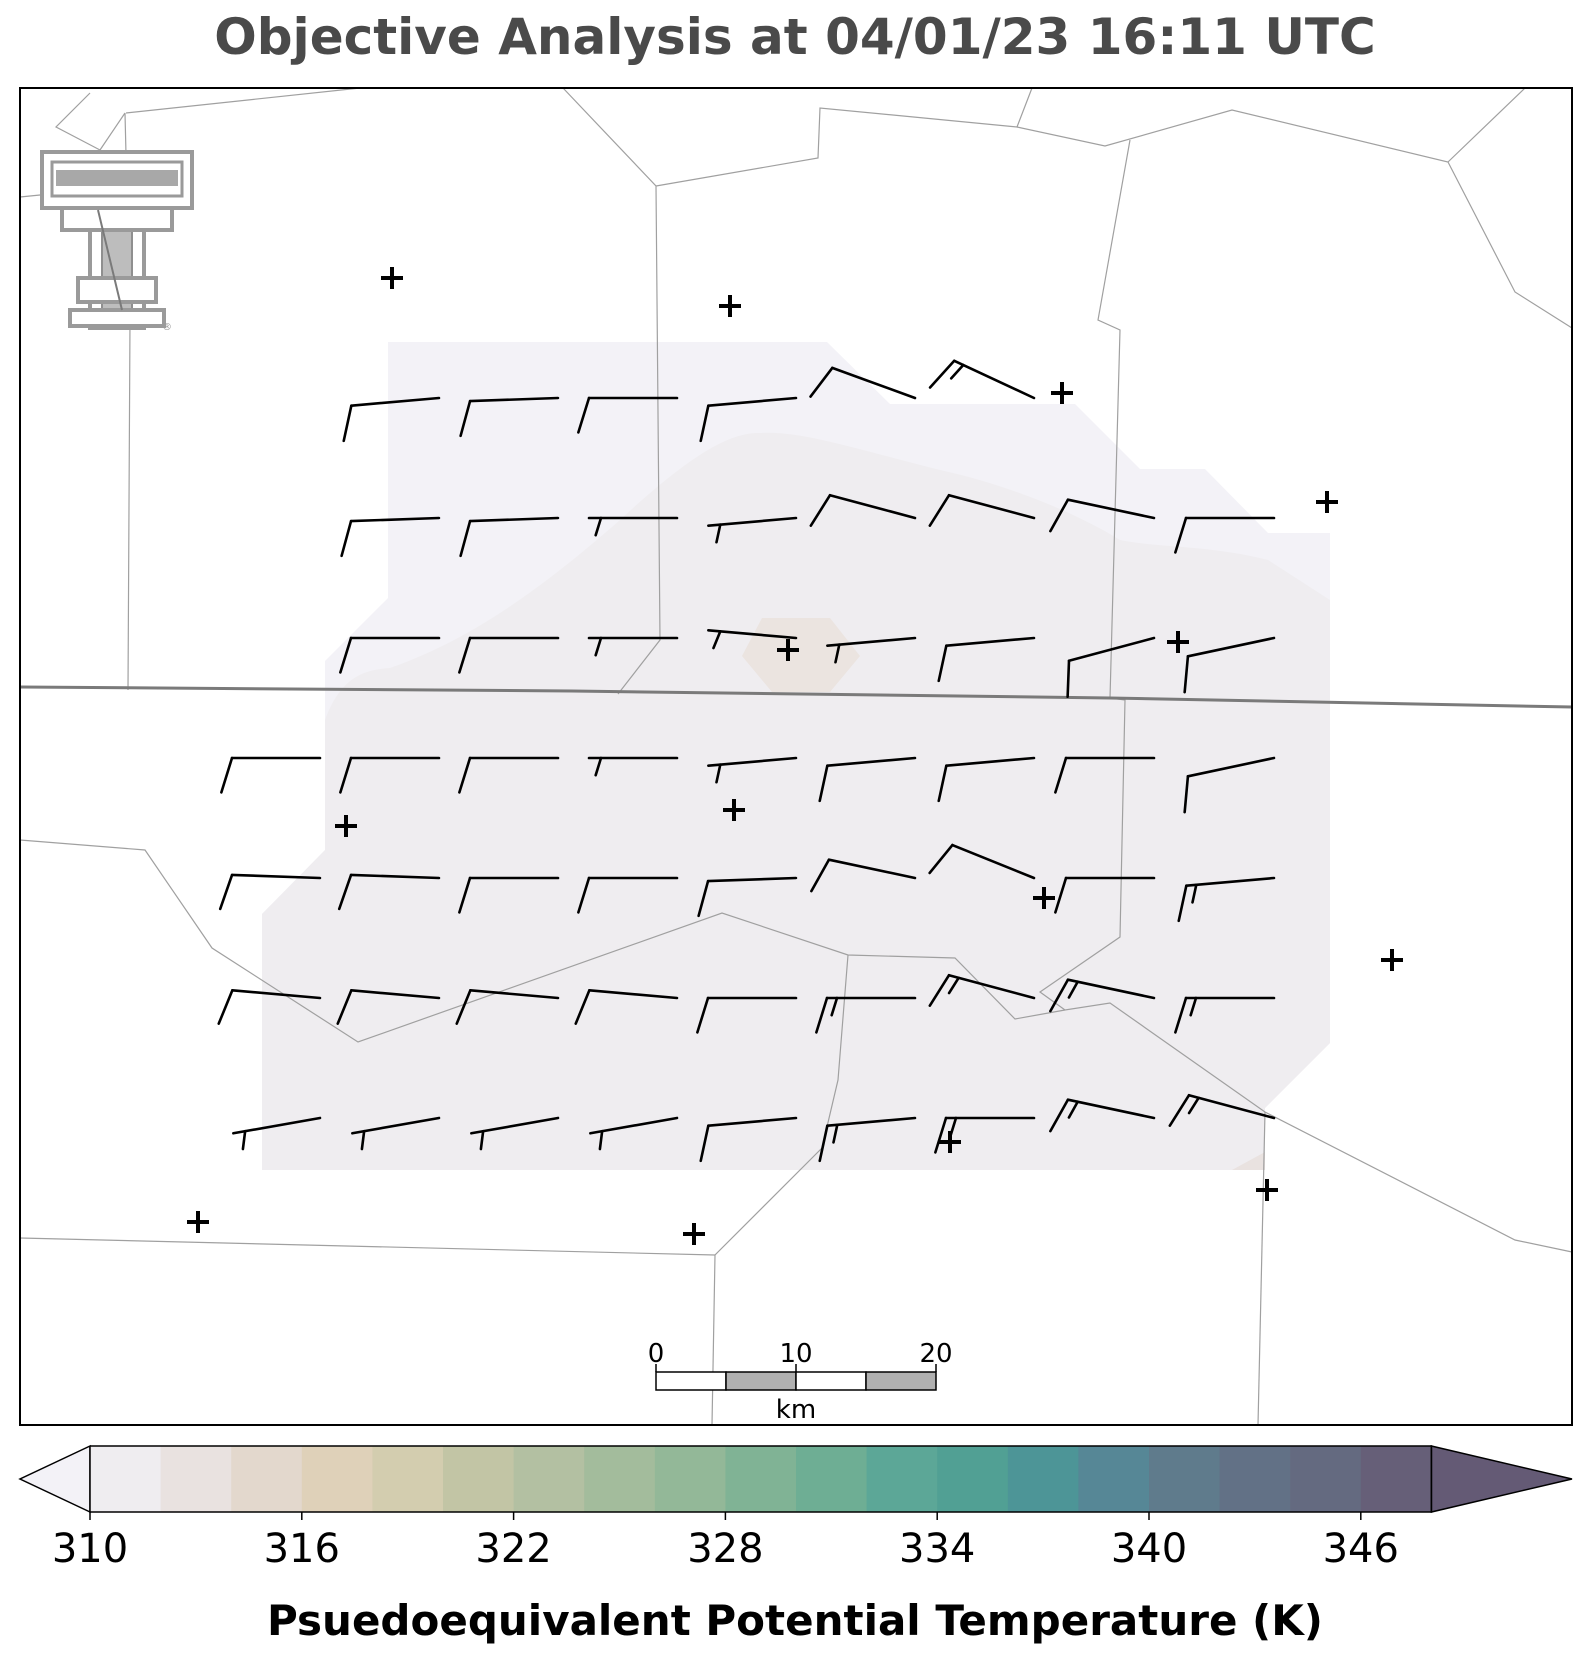 This screenshot has width=1590, height=1666. Describe the element at coordinates (1501, 1479) in the screenshot. I see `colorbar-extend-high` at that location.